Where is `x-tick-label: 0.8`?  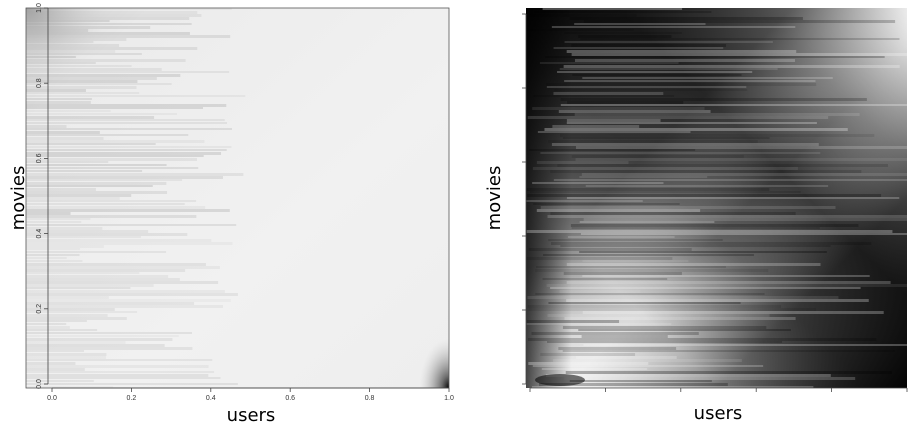 x-tick-label: 0.8 is located at coordinates (370, 398).